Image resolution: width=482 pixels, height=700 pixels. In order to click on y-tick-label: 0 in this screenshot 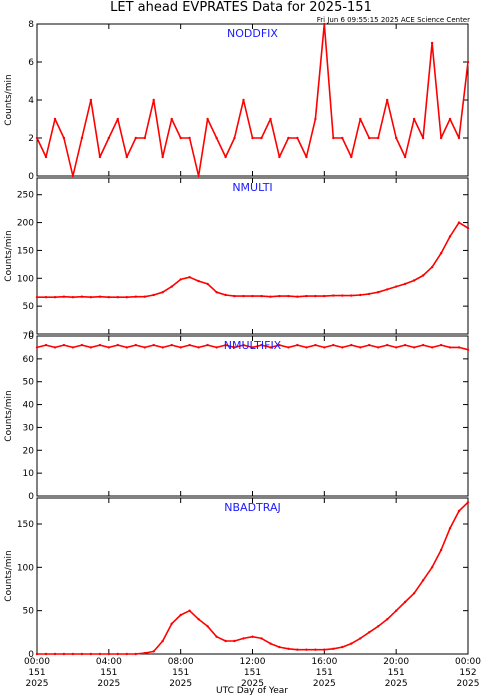, I will do `click(31, 335)`.